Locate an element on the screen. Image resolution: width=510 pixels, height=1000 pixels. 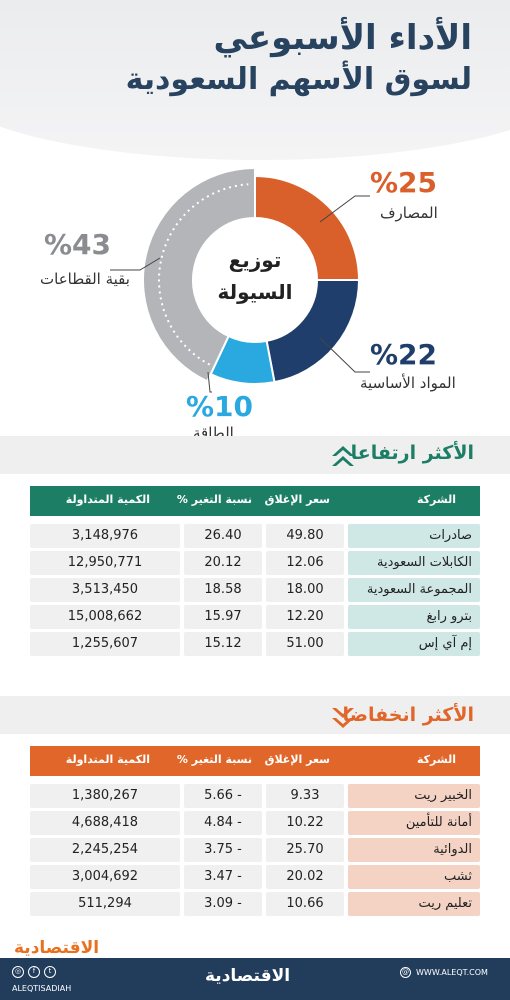
change-pct-cell: 4.84 - is located at coordinates (223, 823).